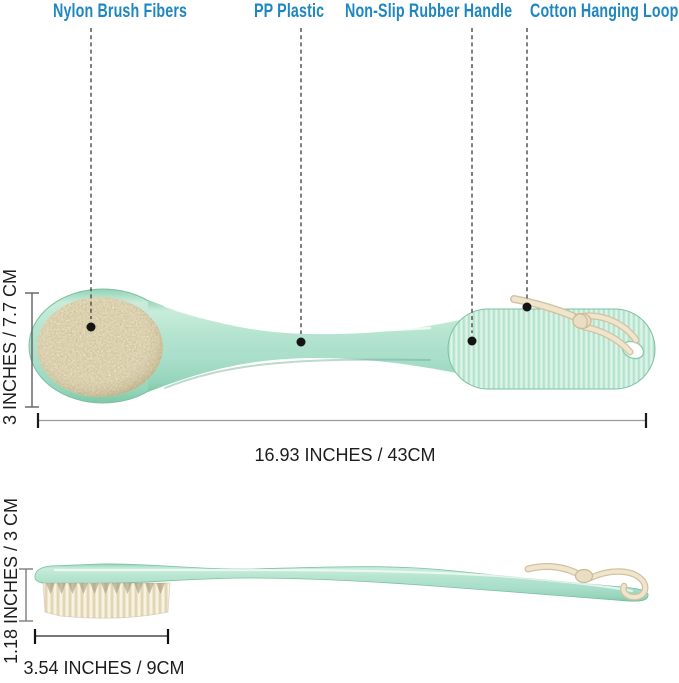 This screenshot has width=679, height=683. I want to click on tuft-notches, so click(105, 588).